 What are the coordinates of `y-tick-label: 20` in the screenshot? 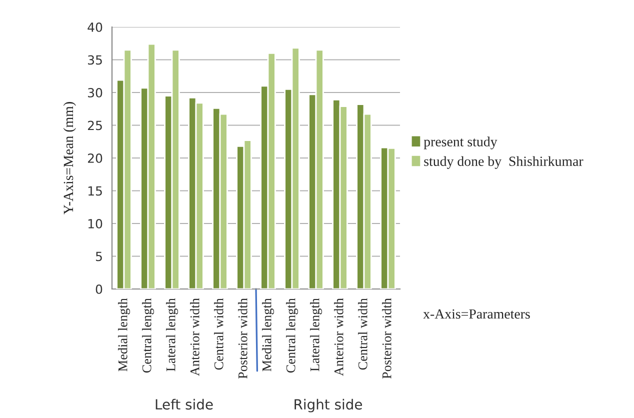 It's located at (95, 158).